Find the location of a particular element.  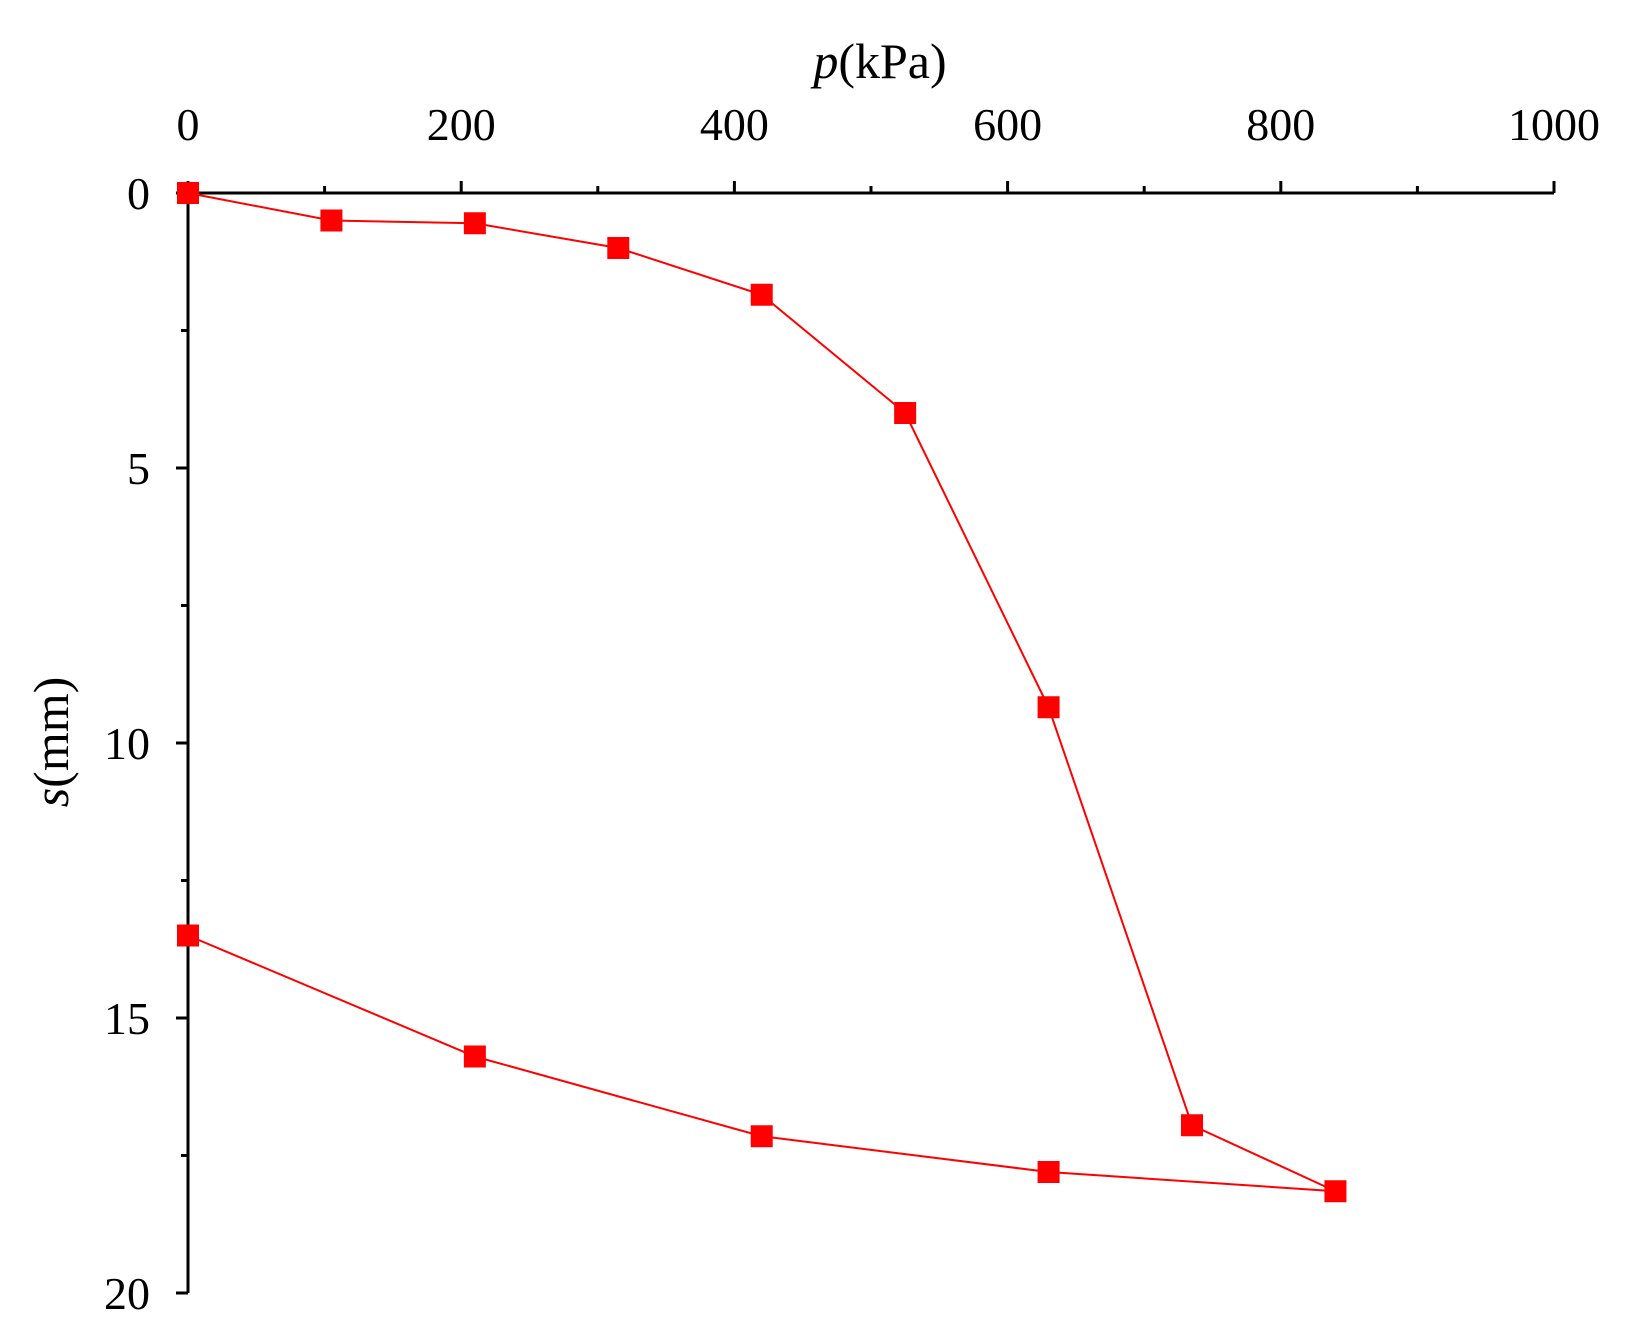

x-axis-ticks: 0 200 400 600 800 1000 is located at coordinates (888, 146).